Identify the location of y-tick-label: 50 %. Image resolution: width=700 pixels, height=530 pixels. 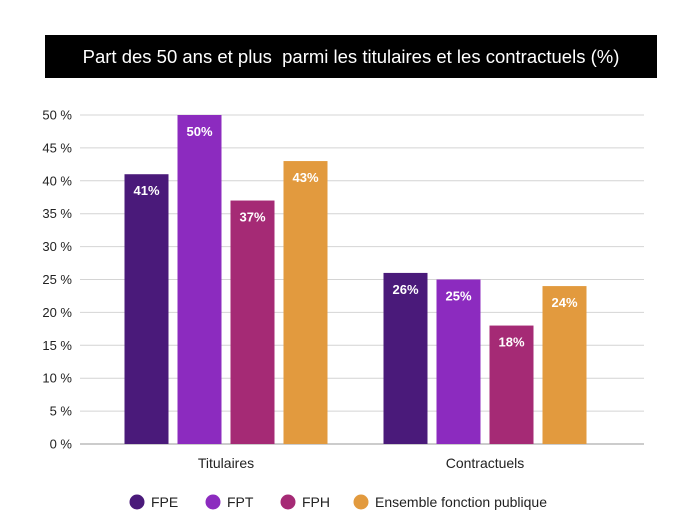
(57, 115).